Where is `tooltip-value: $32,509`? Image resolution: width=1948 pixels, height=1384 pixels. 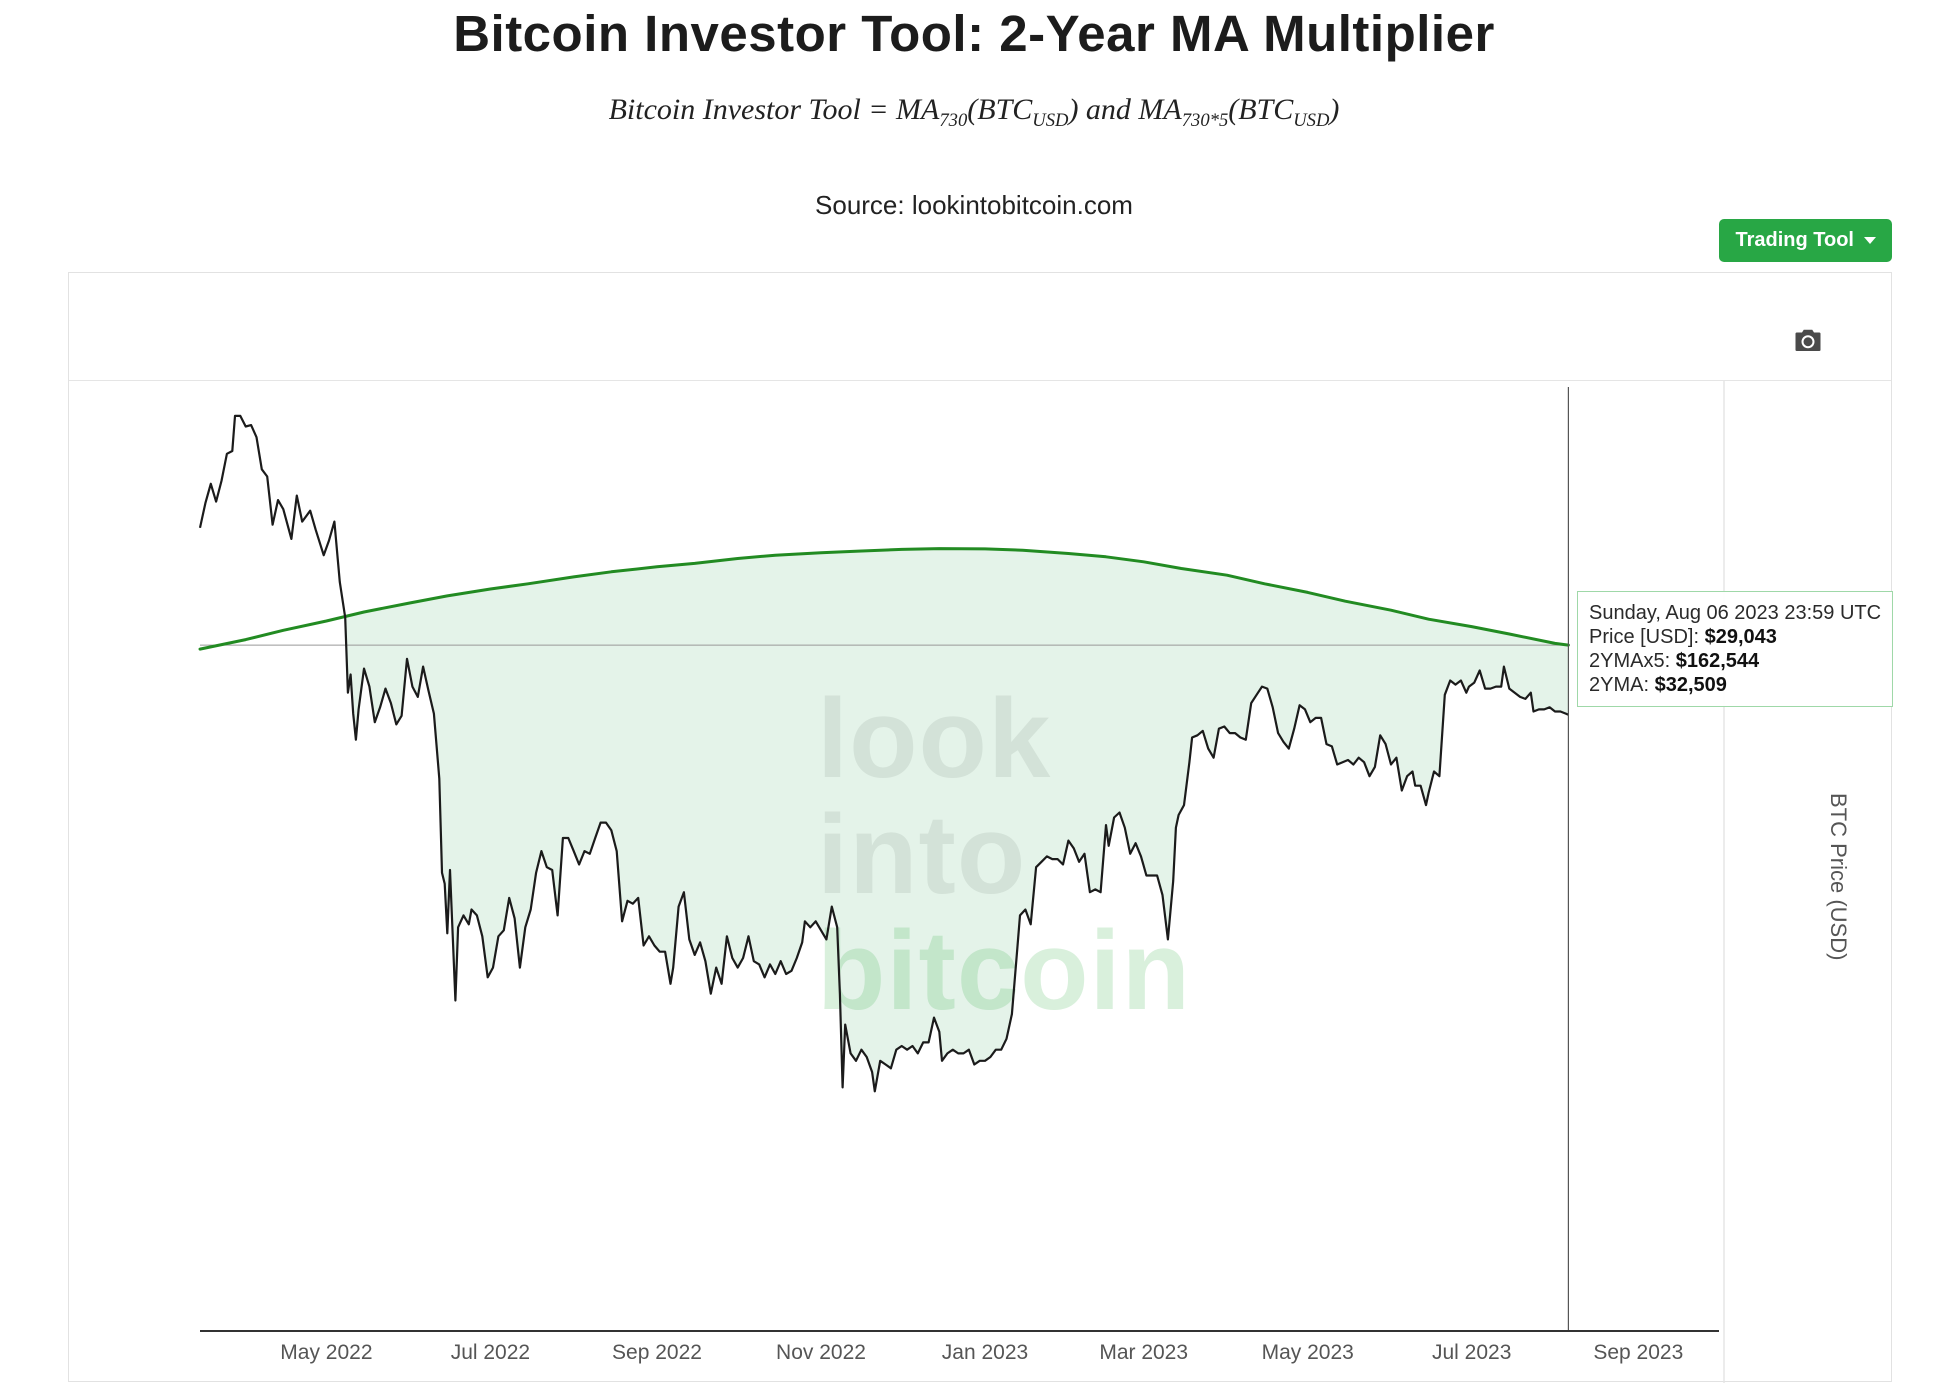 tooltip-value: $32,509 is located at coordinates (1690, 685).